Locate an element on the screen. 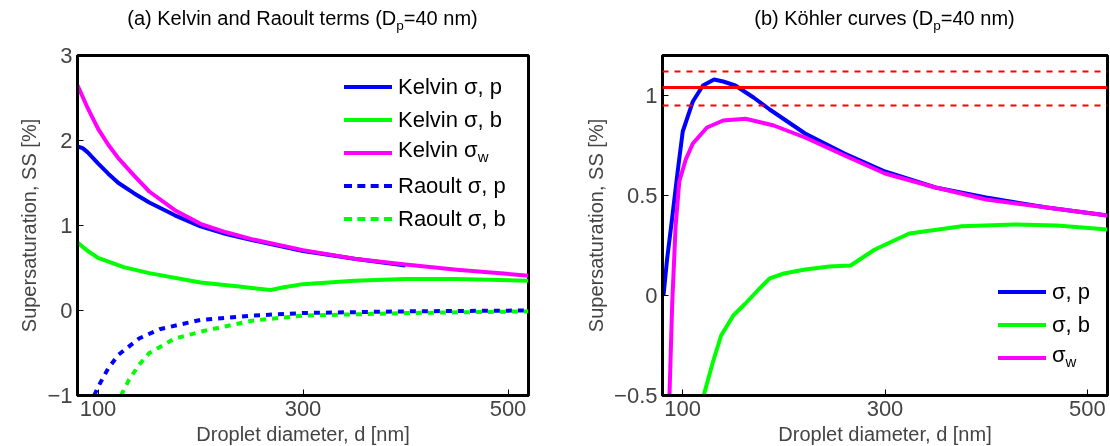 The height and width of the screenshot is (446, 1110). chart-title: (a) Kelvin and Raoult terms (D$_{p}$=40 nm) is located at coordinates (302, 20).